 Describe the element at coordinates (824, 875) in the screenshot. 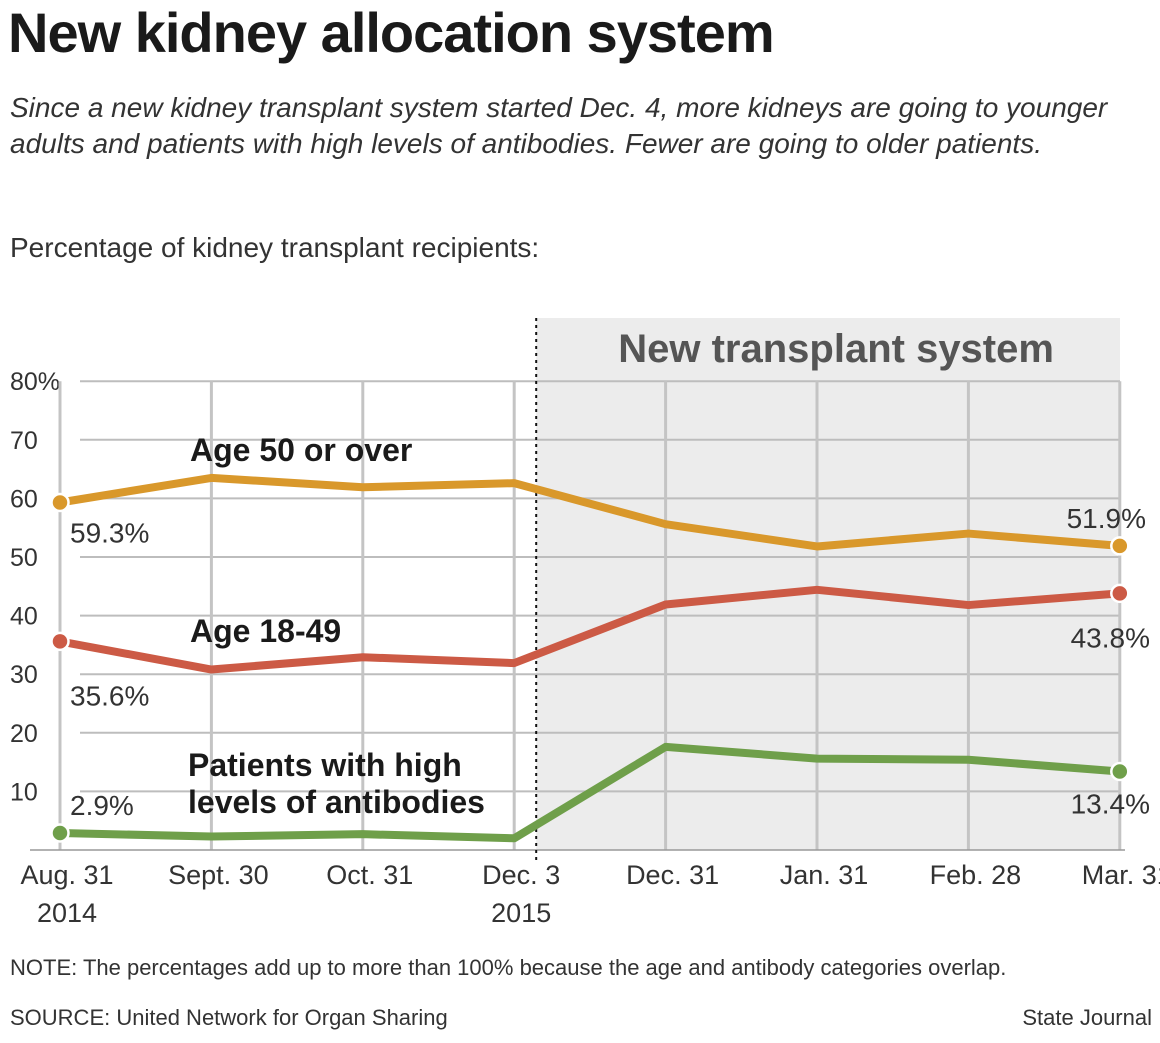

I see `x-tick-label: Jan. 31` at that location.